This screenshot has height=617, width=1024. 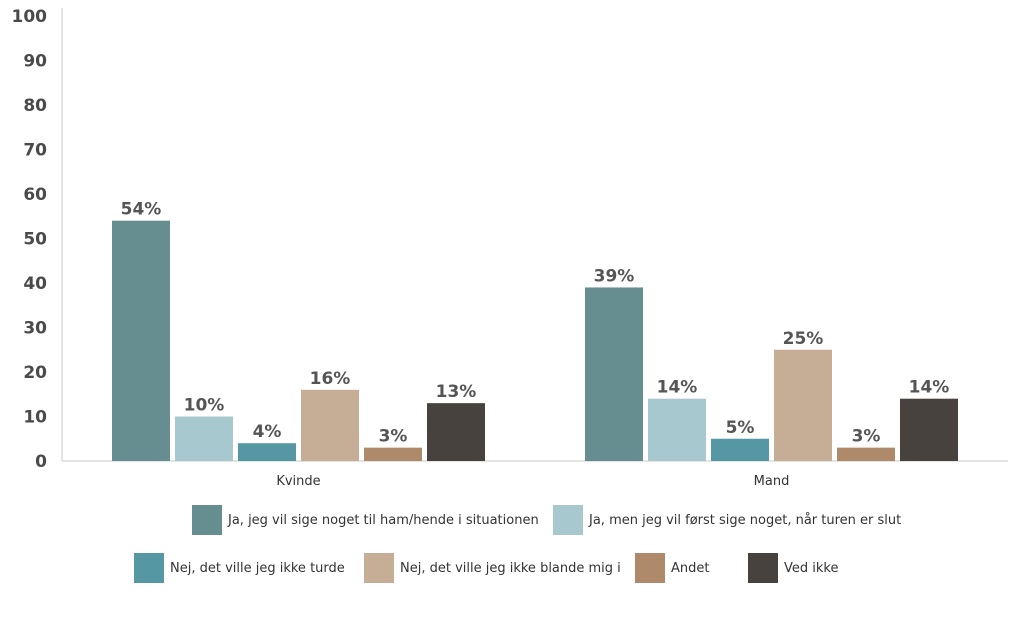 What do you see at coordinates (41, 462) in the screenshot?
I see `y-tick-label: 0` at bounding box center [41, 462].